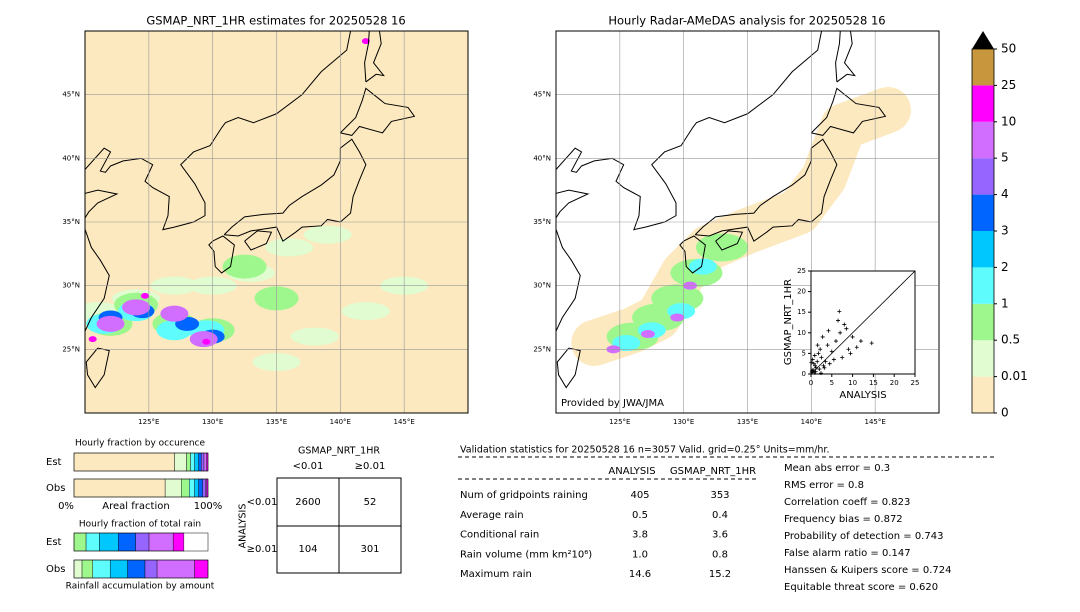 Image resolution: width=1080 pixels, height=612 pixels. What do you see at coordinates (640, 574) in the screenshot?
I see `cell: 14.6` at bounding box center [640, 574].